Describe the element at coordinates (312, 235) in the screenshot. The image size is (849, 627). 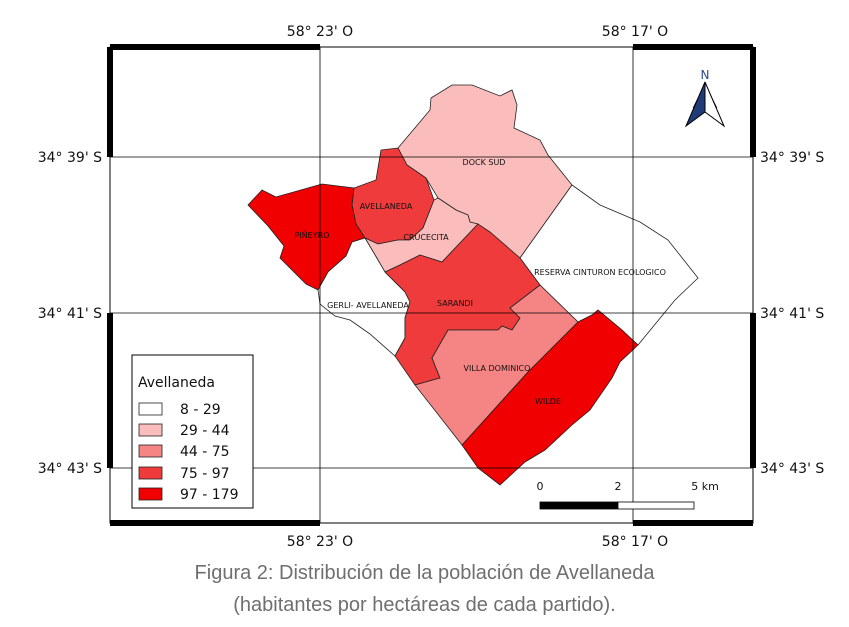
I see `label-pineyro: PIÑEYRO` at that location.